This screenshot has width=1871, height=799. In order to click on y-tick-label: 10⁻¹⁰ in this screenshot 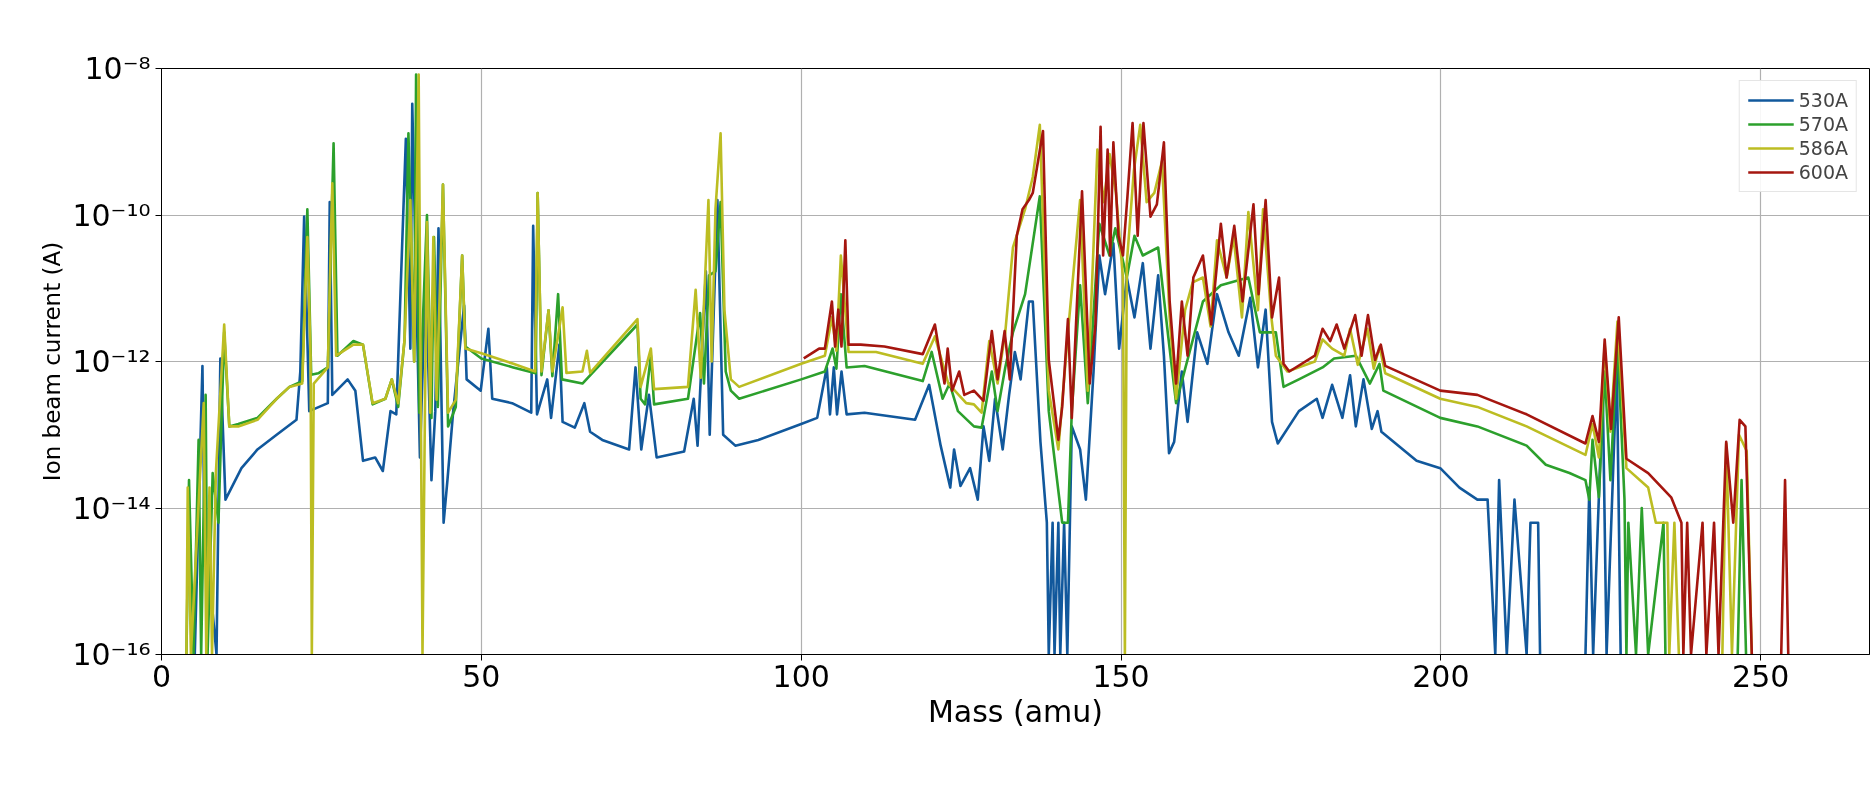, I will do `click(111, 215)`.